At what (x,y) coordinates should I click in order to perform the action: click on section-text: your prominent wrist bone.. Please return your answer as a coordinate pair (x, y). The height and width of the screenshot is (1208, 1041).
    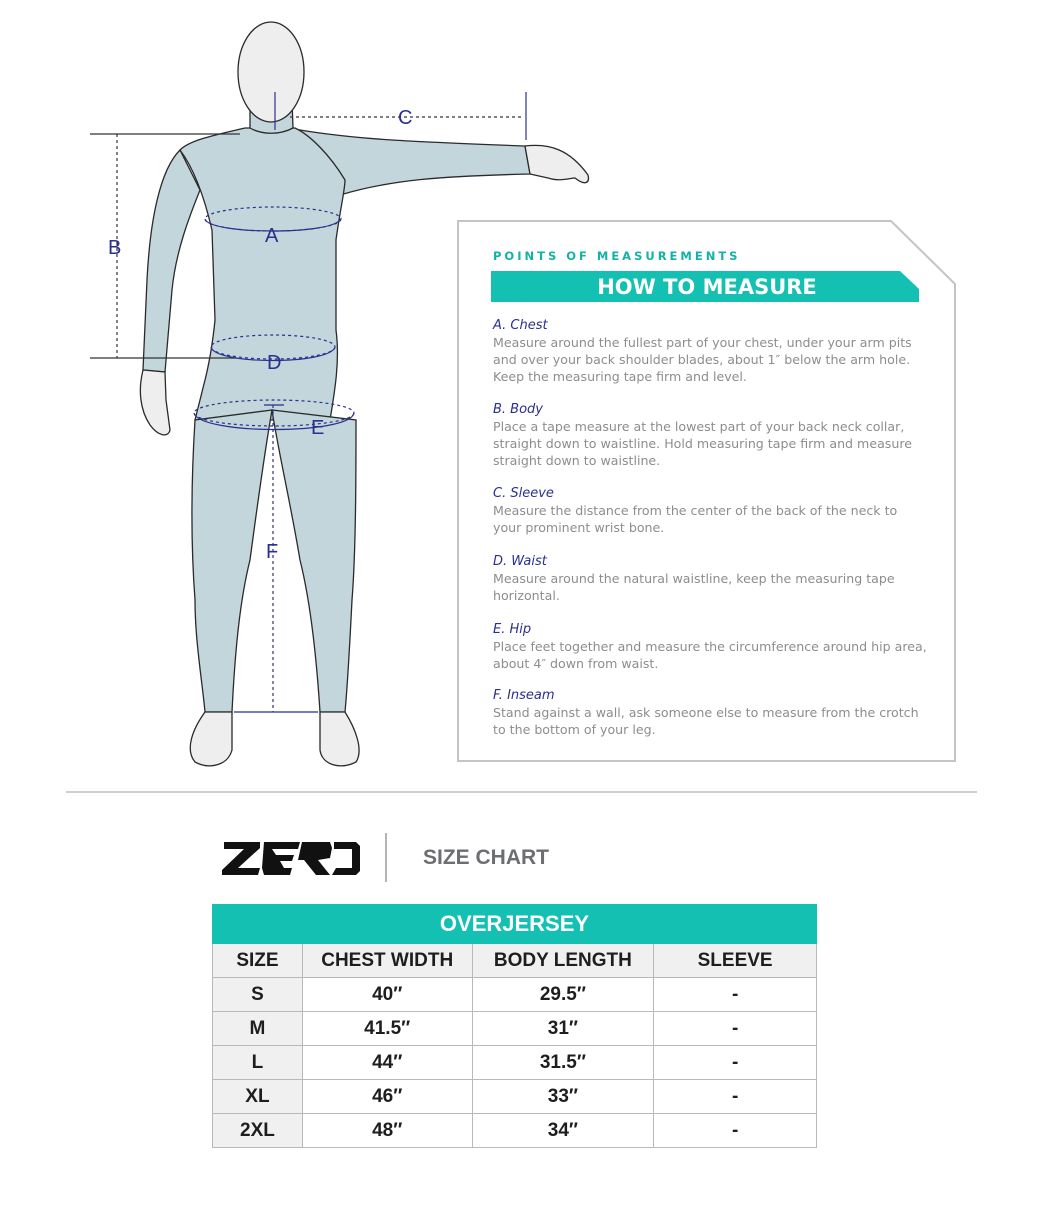
    Looking at the image, I should click on (579, 527).